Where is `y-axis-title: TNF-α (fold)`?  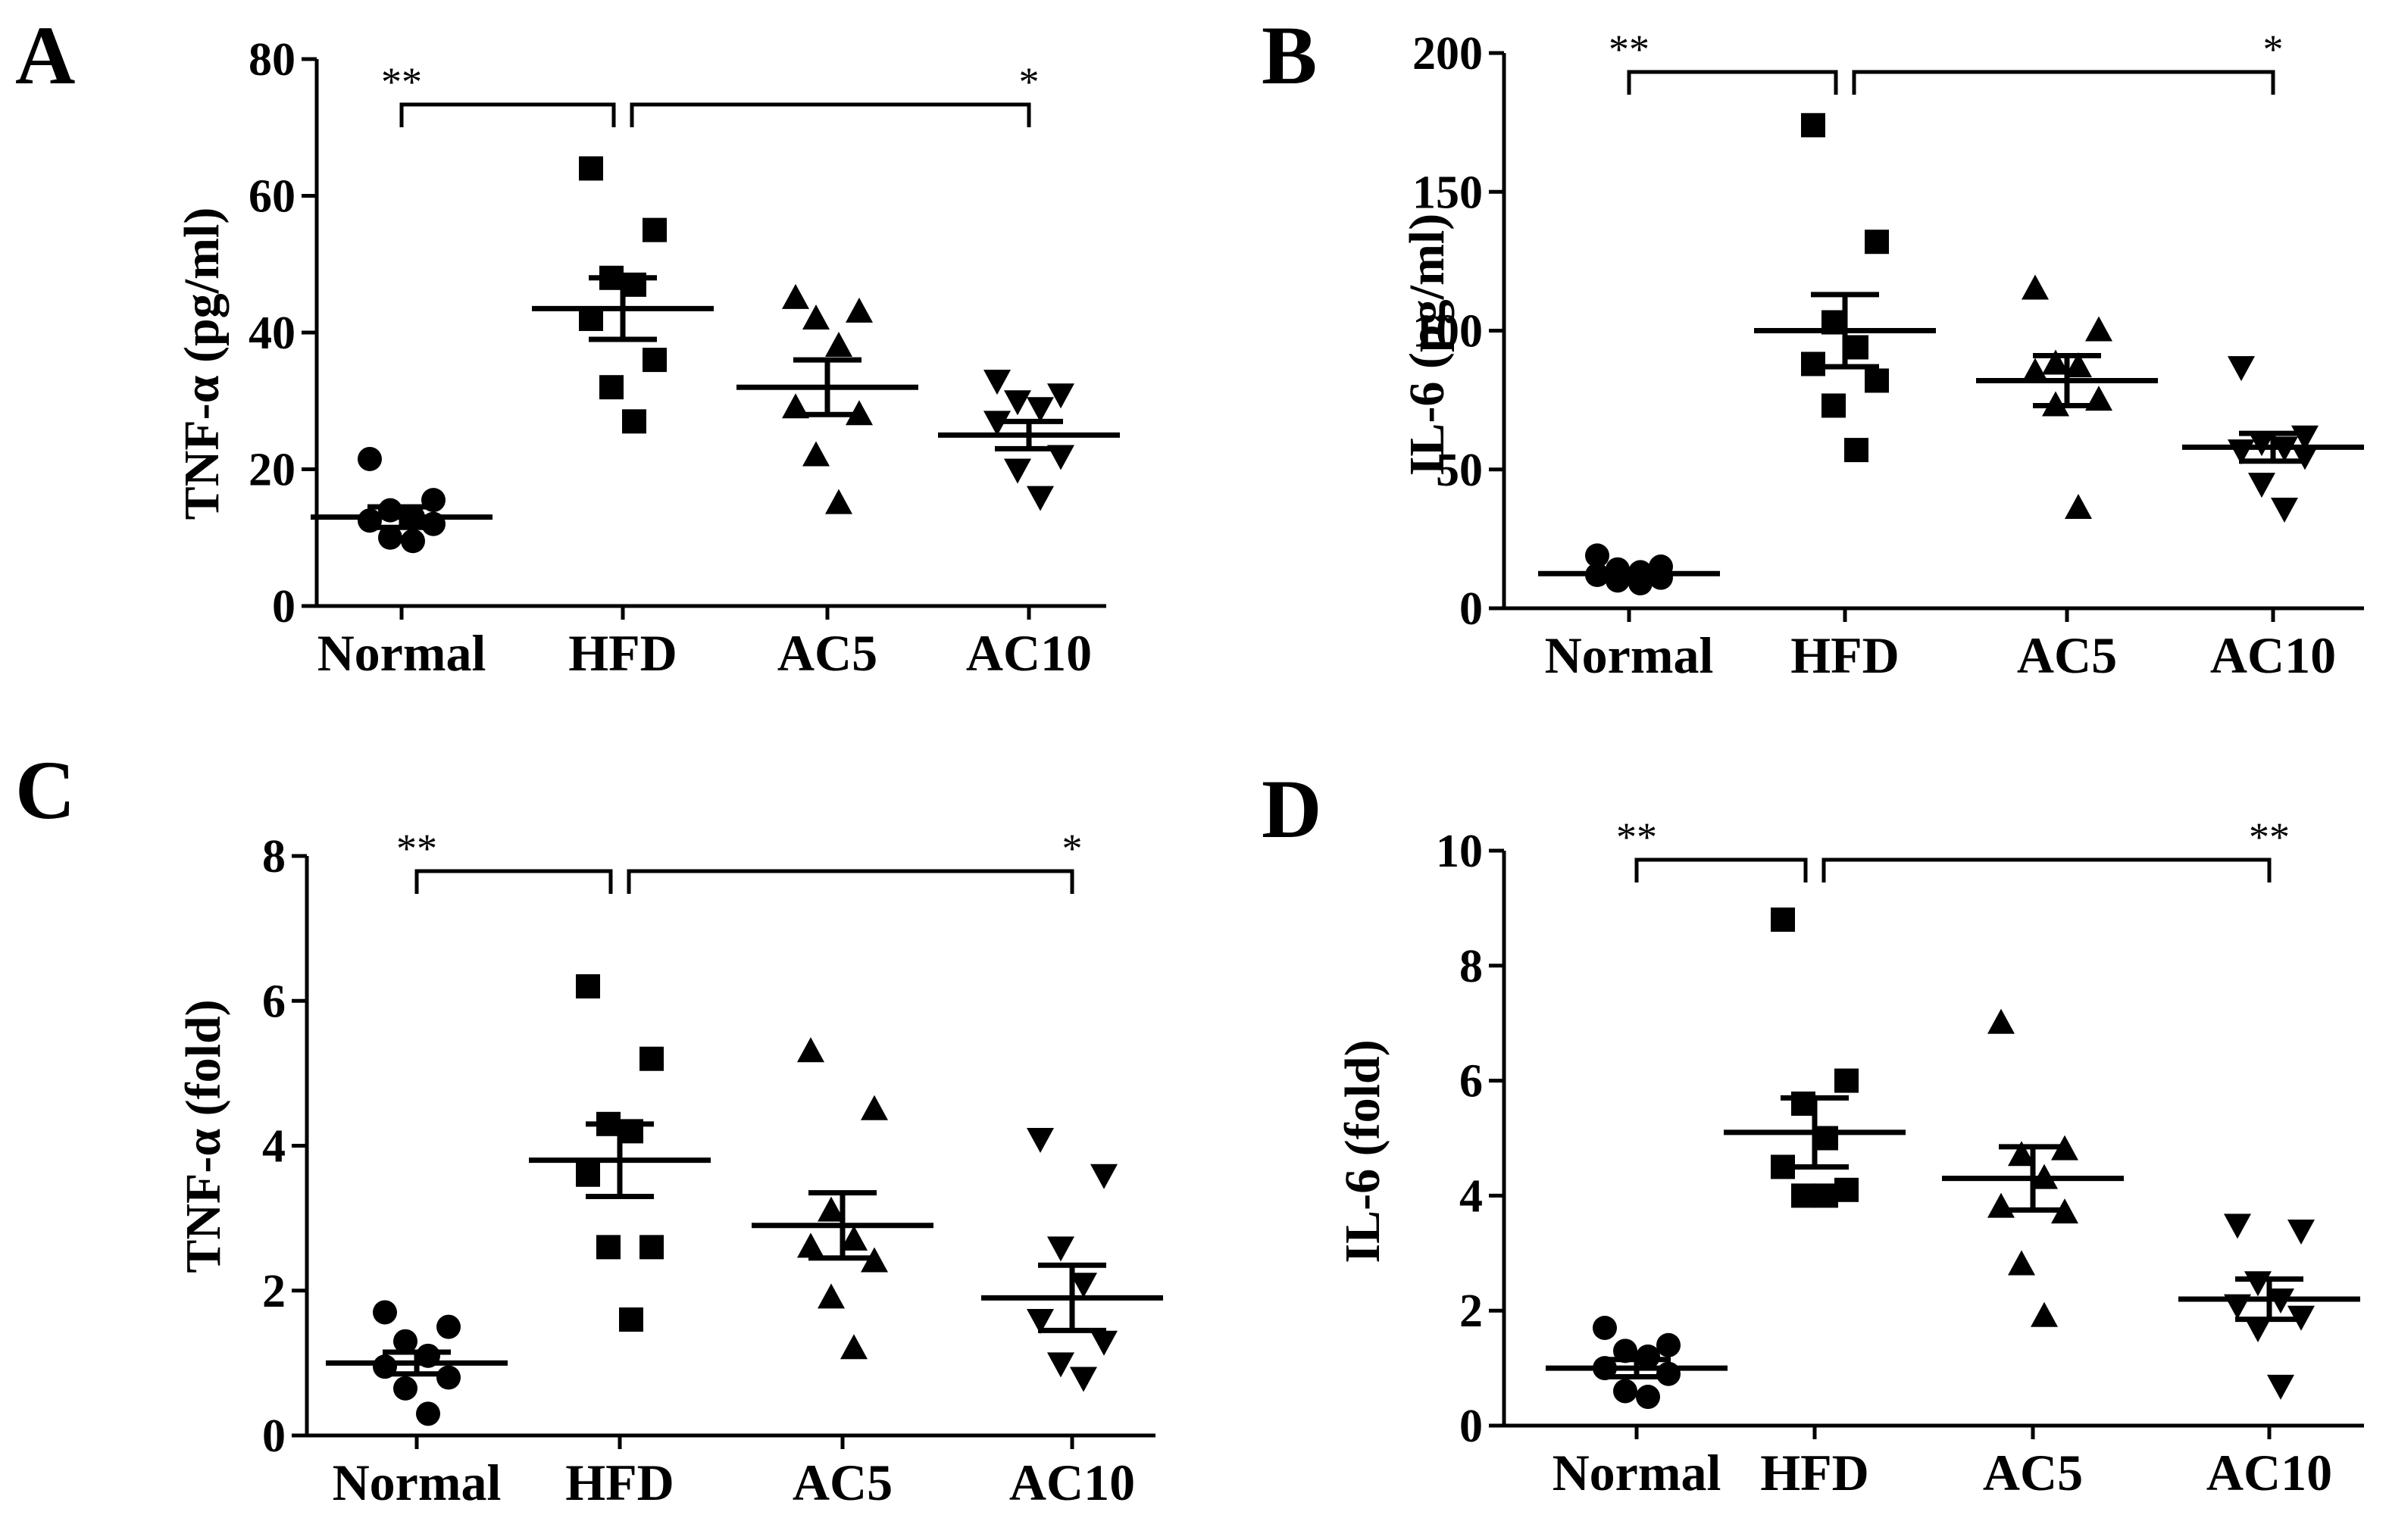 y-axis-title: TNF-α (fold) is located at coordinates (203, 1136).